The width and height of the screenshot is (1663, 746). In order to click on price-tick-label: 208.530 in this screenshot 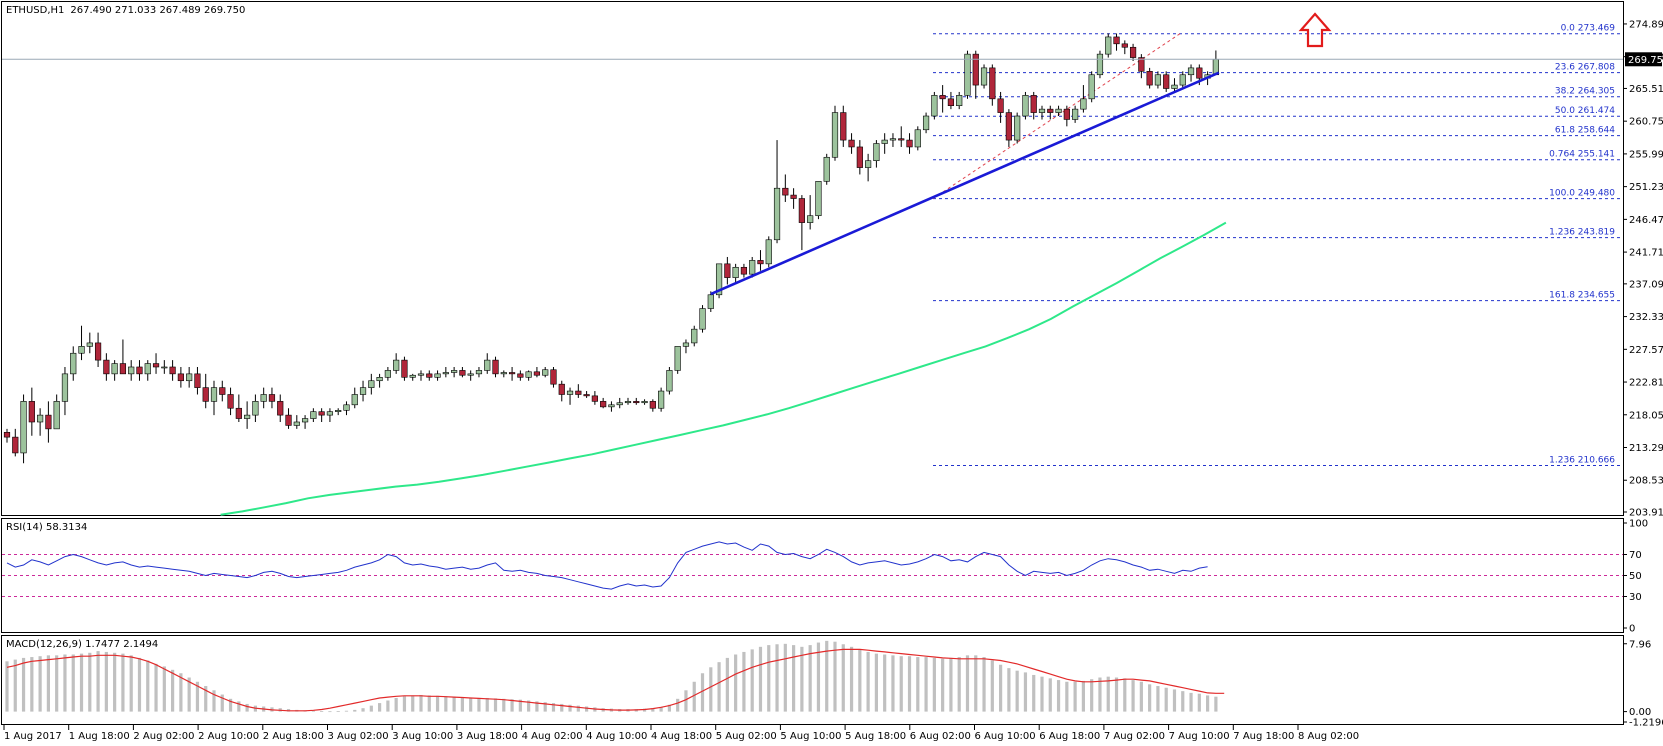, I will do `click(1646, 481)`.